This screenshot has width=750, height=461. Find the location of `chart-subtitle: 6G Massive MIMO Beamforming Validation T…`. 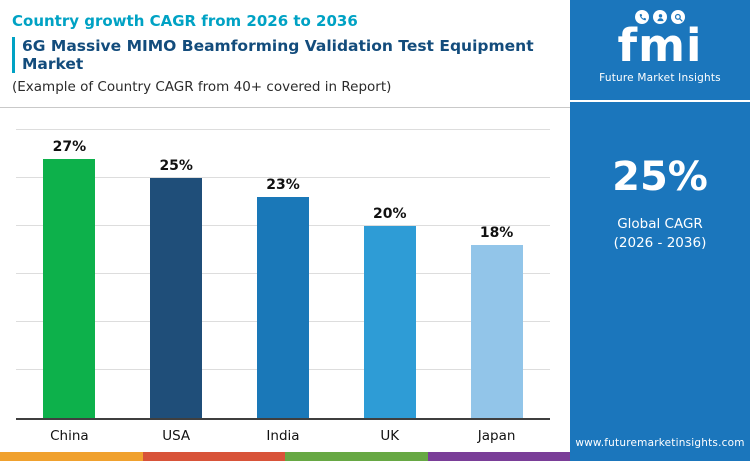

chart-subtitle: 6G Massive MIMO Beamforming Validation T… is located at coordinates (284, 55).